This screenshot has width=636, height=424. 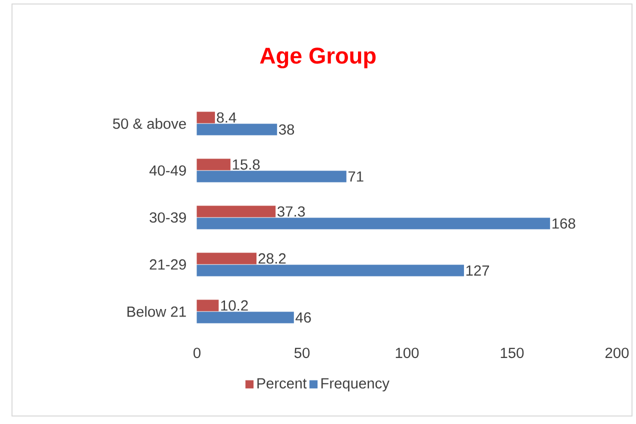 What do you see at coordinates (478, 270) in the screenshot?
I see `data-label: 127` at bounding box center [478, 270].